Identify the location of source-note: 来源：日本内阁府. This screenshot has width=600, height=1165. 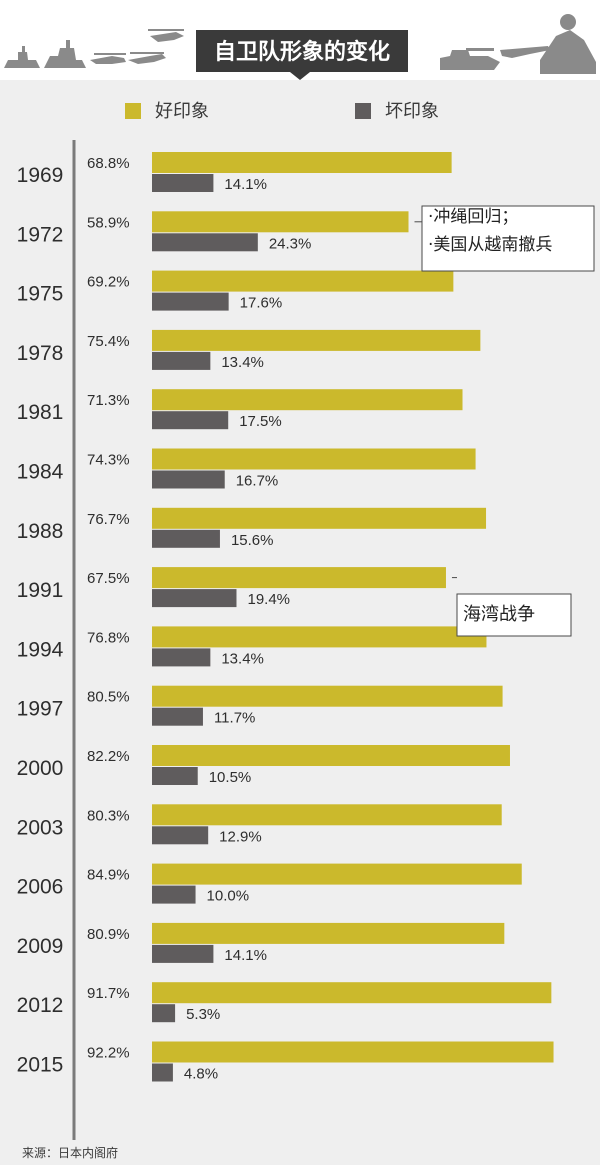
(70, 1152).